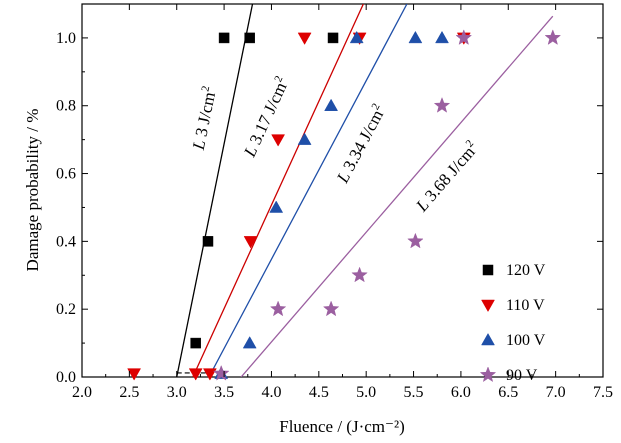 This screenshot has width=621, height=443. Describe the element at coordinates (32, 190) in the screenshot. I see `y-axis-label: Damage probability / %` at that location.